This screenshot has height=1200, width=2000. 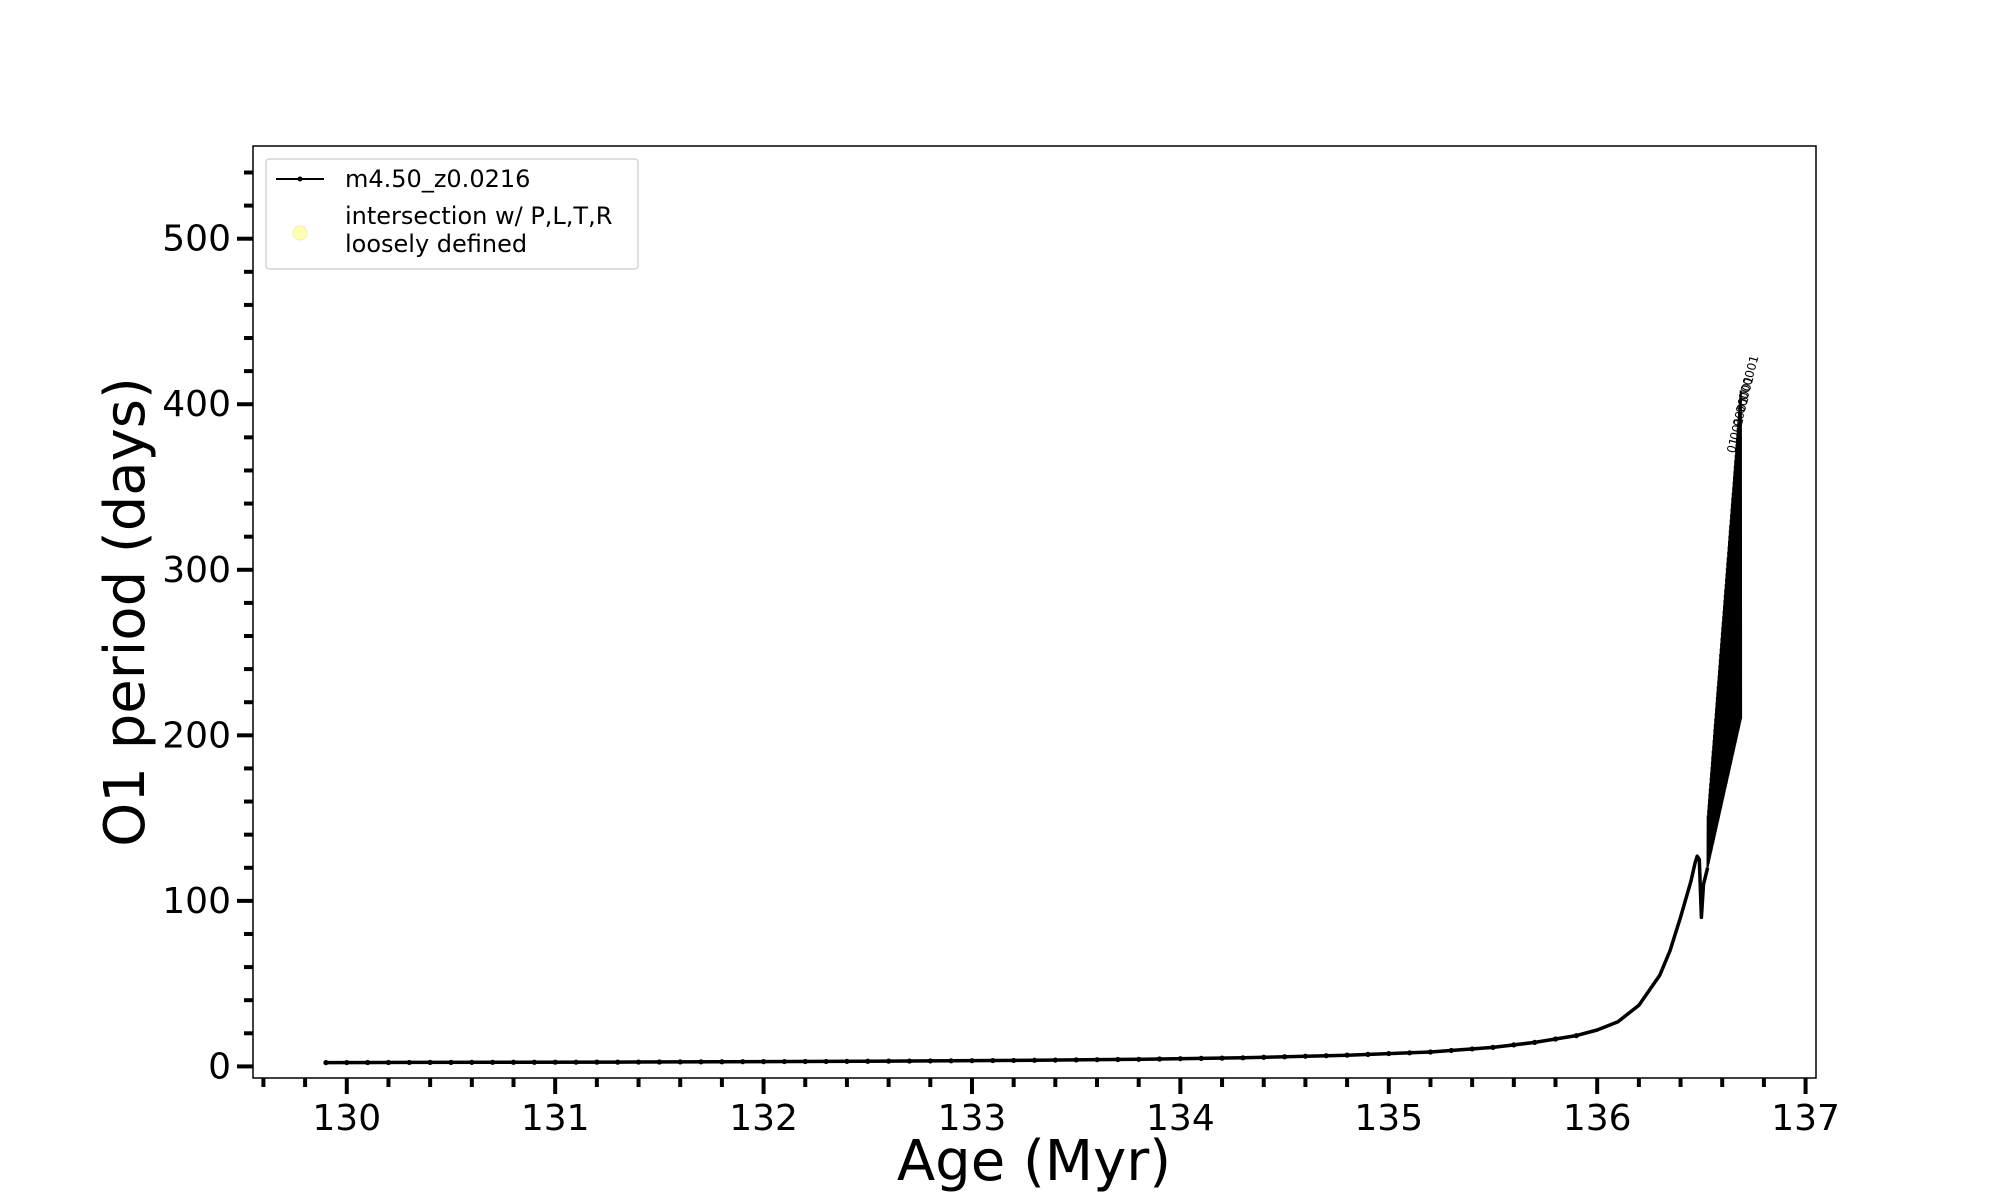 I want to click on legend-label-series: m4.50_z0.0216, so click(x=437, y=179).